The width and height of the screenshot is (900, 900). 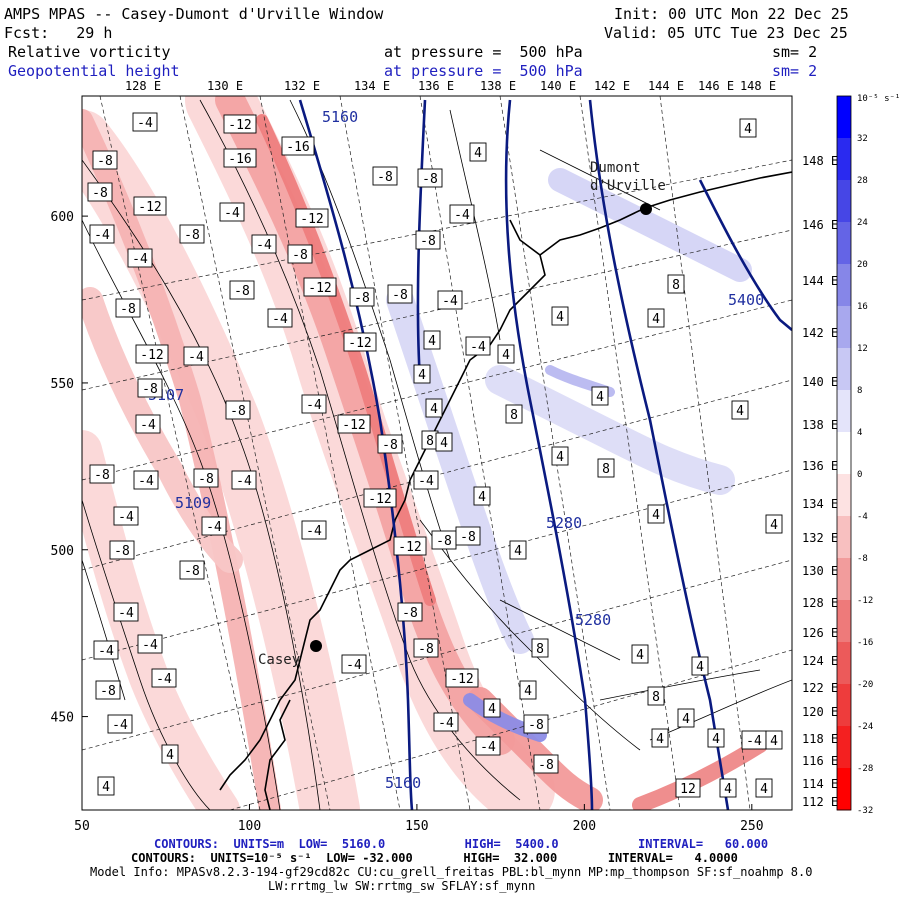 What do you see at coordinates (416, 826) in the screenshot?
I see `x-tick-label: 150` at bounding box center [416, 826].